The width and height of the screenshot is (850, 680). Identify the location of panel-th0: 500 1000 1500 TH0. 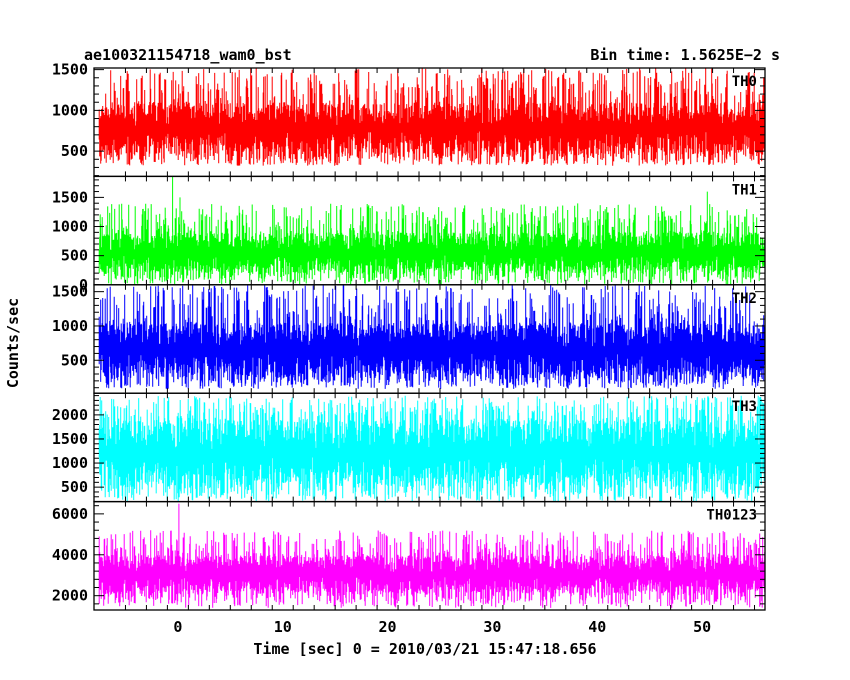
(409, 119).